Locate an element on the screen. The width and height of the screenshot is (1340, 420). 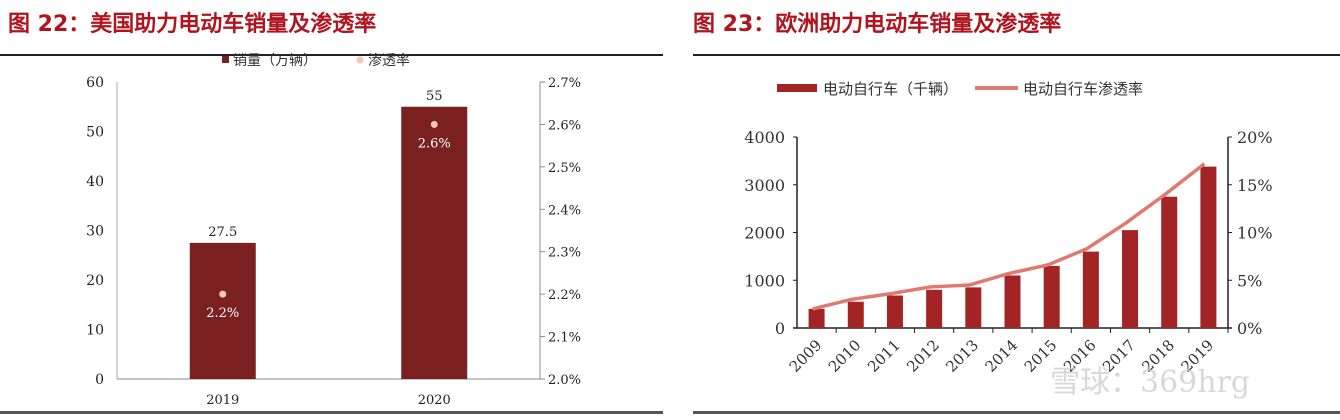
x-tick-label: 2020 is located at coordinates (434, 400).